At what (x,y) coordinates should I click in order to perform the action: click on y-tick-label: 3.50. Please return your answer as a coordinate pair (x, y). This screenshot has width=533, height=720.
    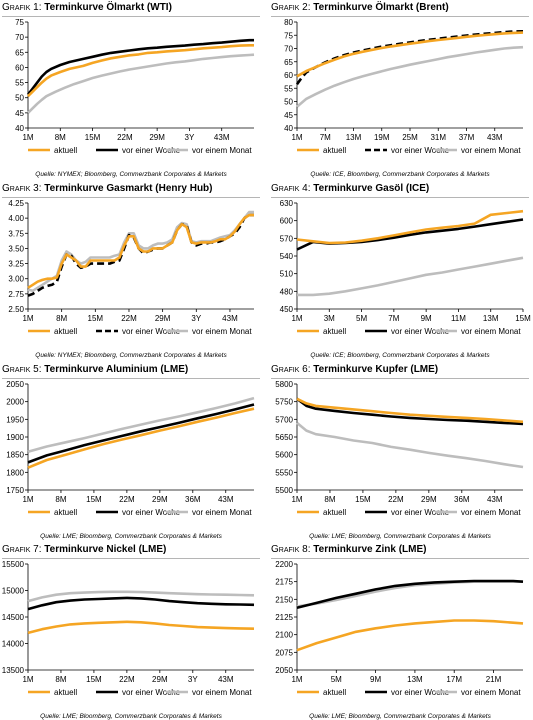
    Looking at the image, I should click on (16, 248).